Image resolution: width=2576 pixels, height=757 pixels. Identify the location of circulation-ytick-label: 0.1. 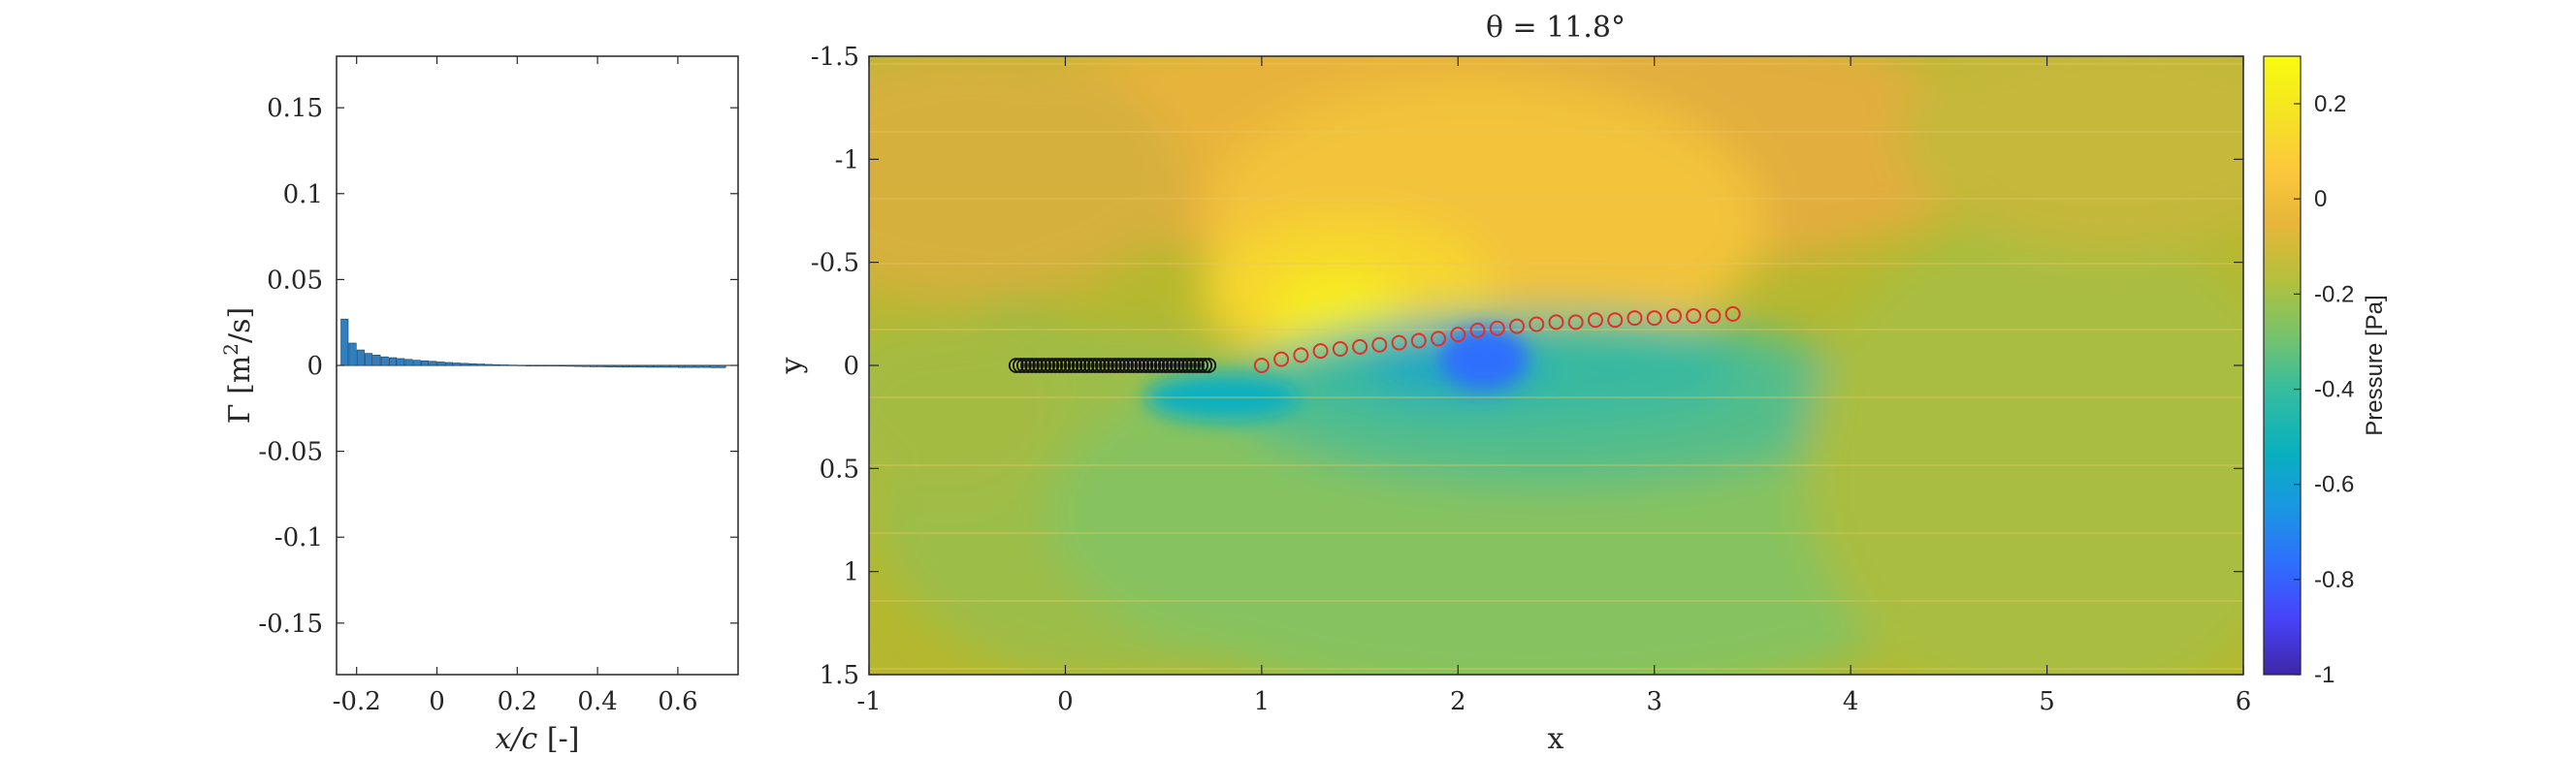
(303, 194).